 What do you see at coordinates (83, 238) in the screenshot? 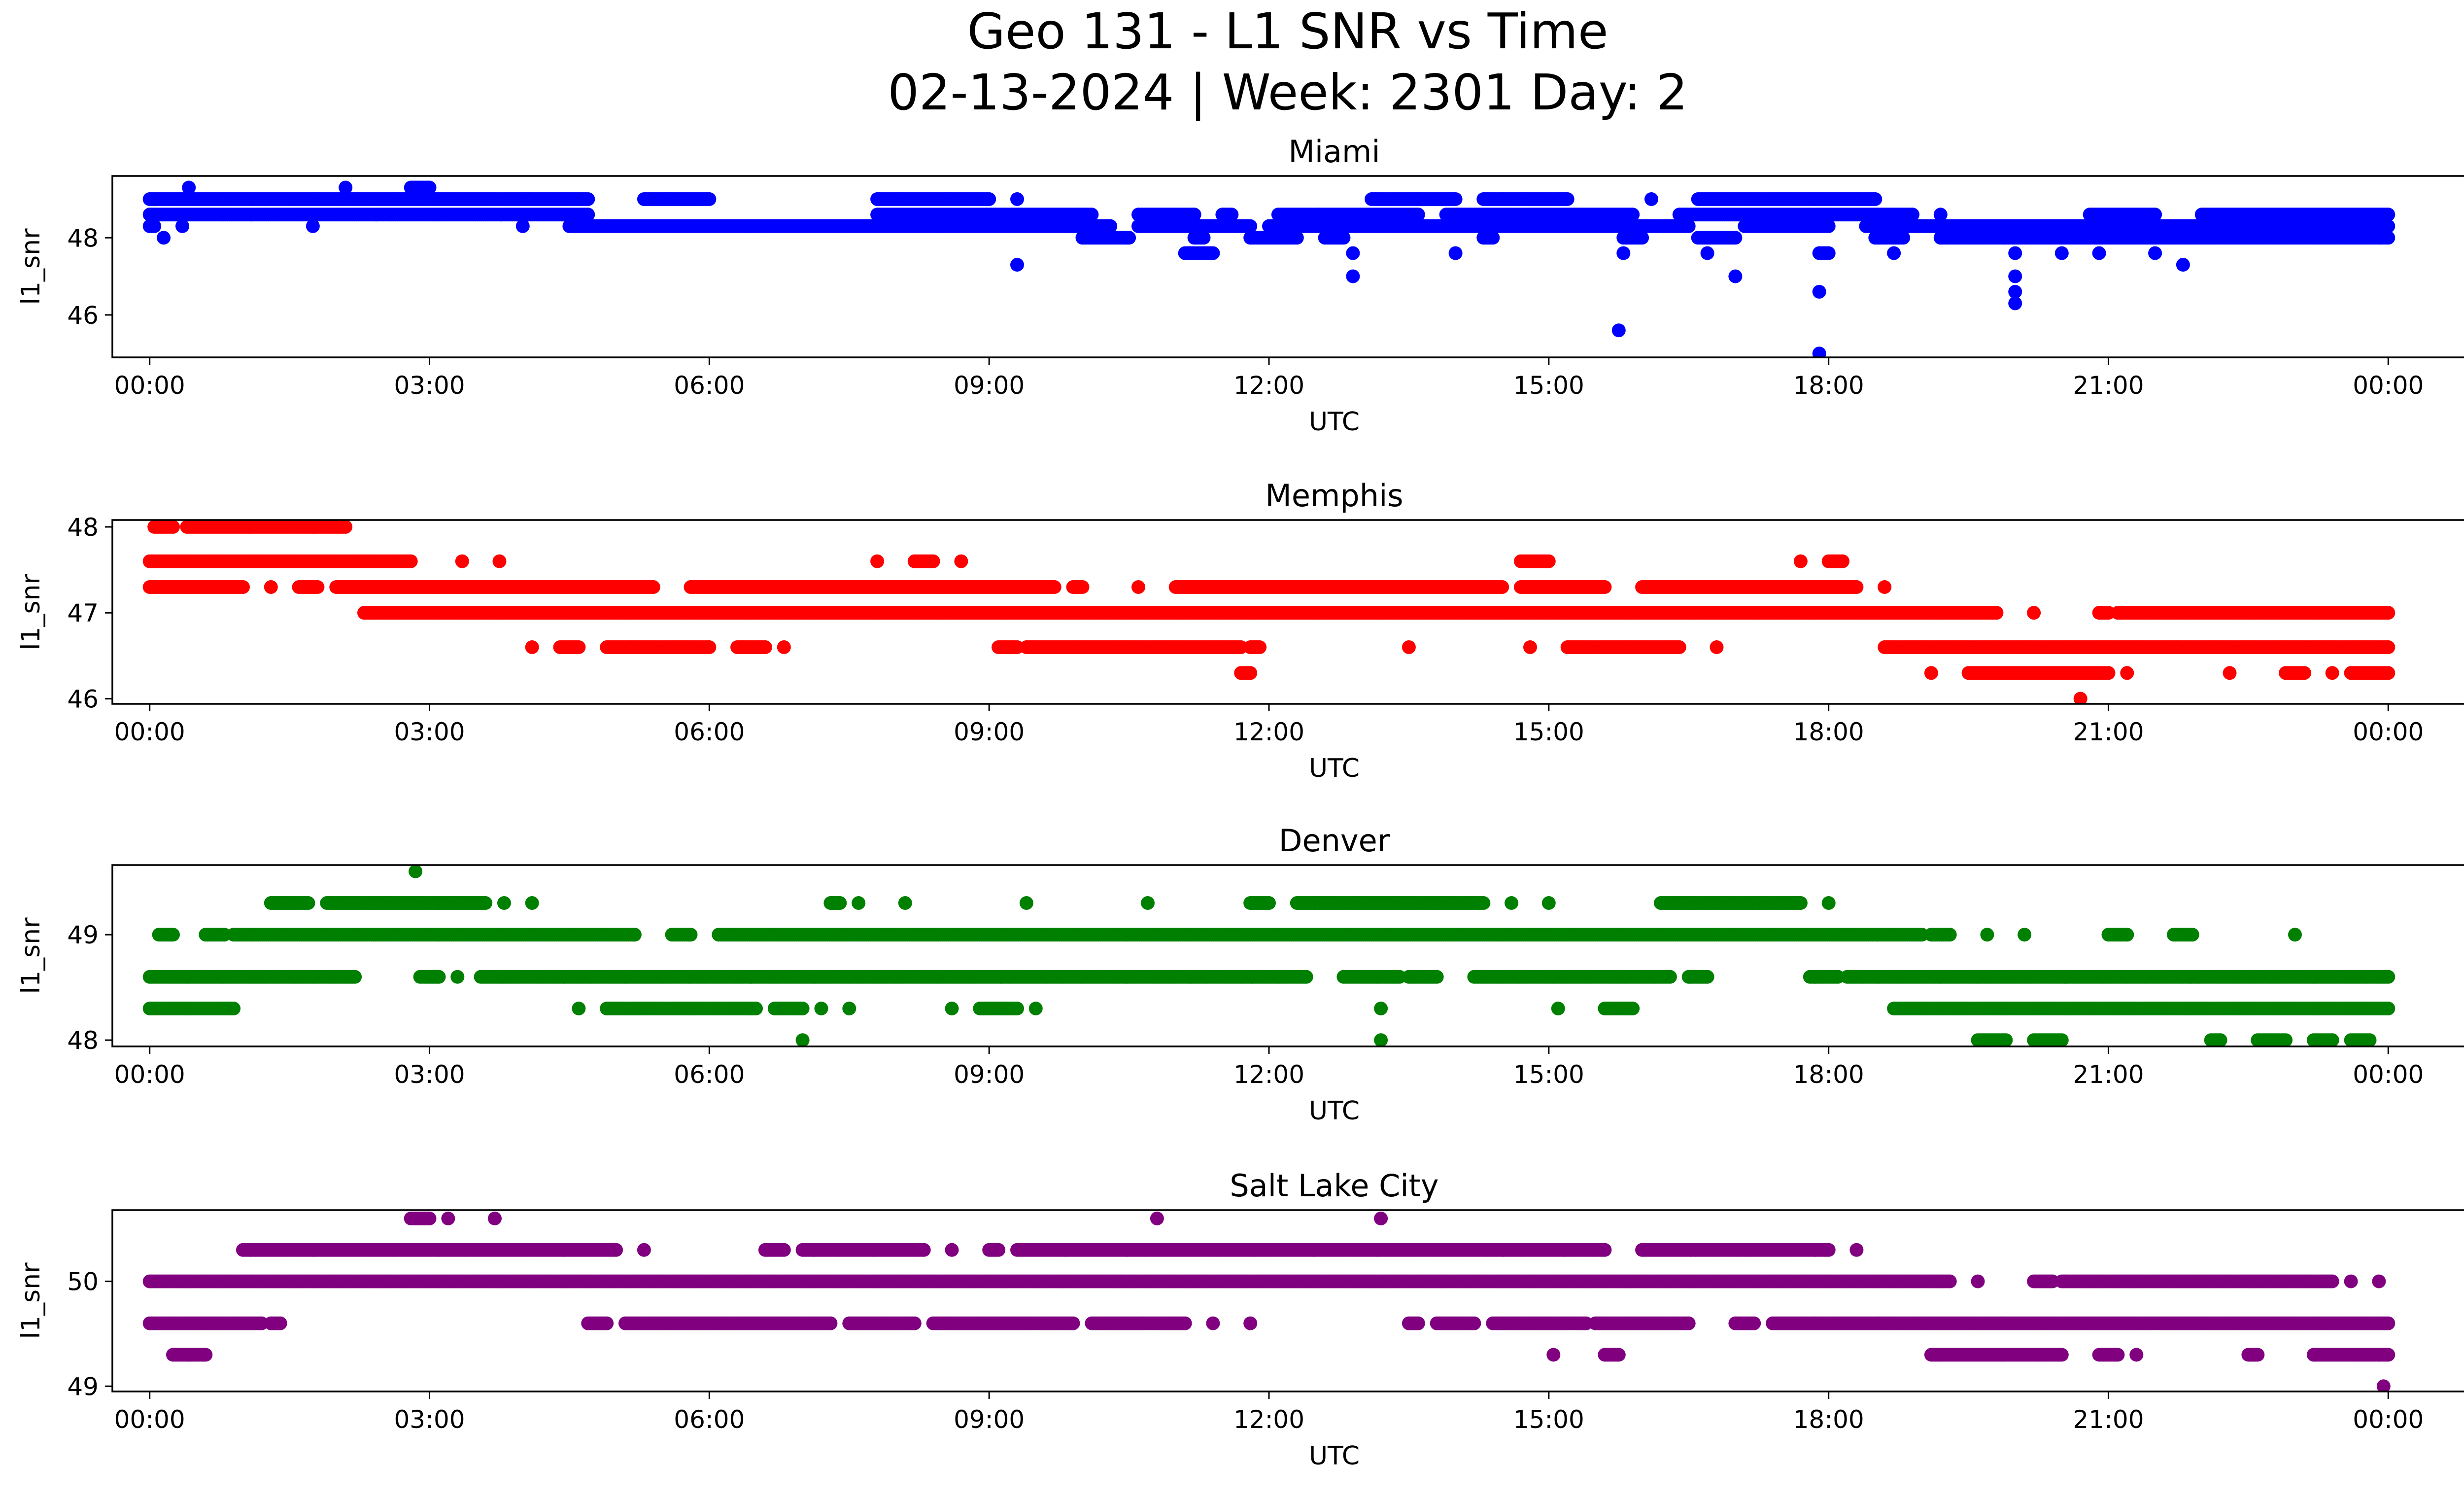
I see `y-tick-label: 48` at bounding box center [83, 238].